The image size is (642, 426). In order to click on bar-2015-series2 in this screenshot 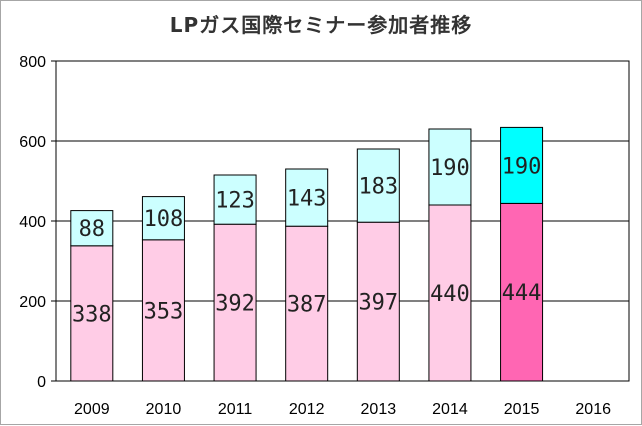, I will do `click(522, 165)`.